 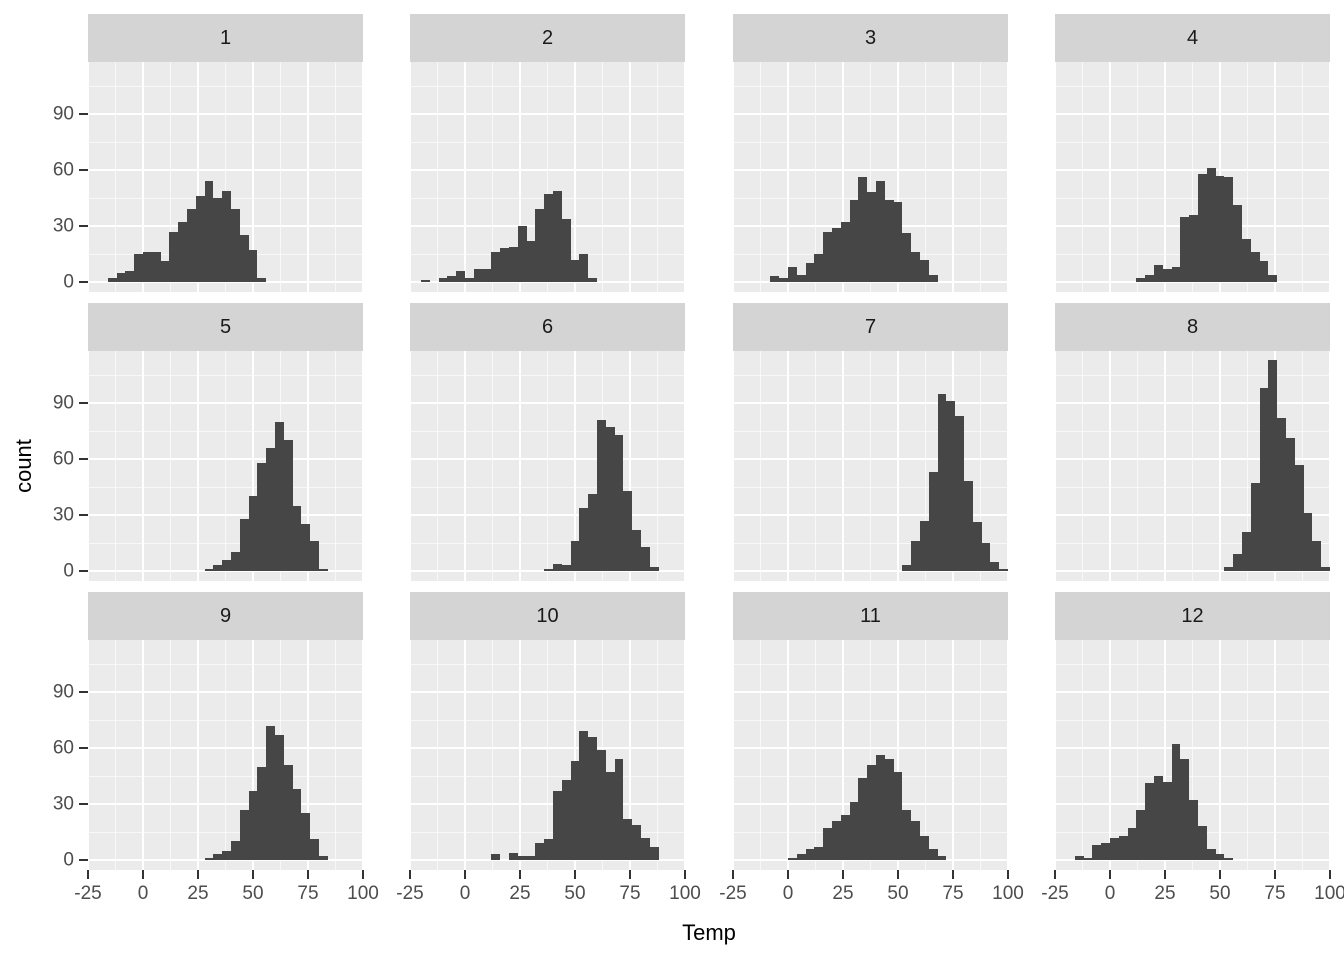 I want to click on facet-strip: 12, so click(x=1192, y=616).